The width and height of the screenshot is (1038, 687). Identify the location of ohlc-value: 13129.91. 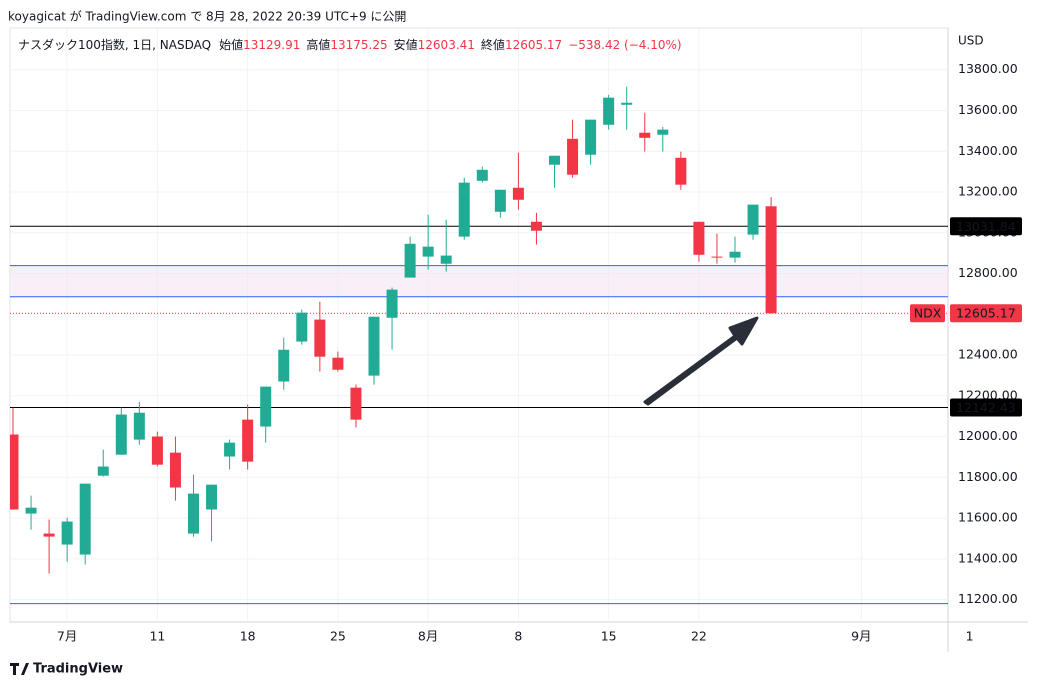
(271, 45).